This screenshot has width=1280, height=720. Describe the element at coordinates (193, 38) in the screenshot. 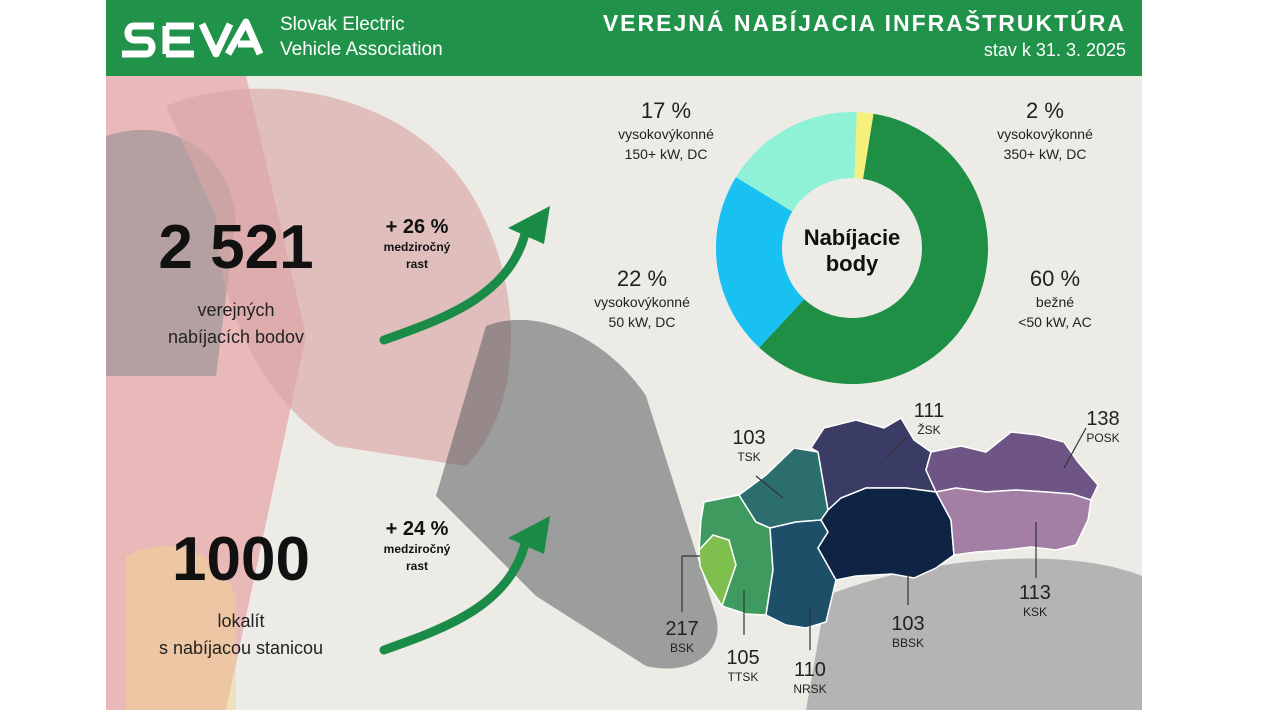

I see `seva-logo-icon` at that location.